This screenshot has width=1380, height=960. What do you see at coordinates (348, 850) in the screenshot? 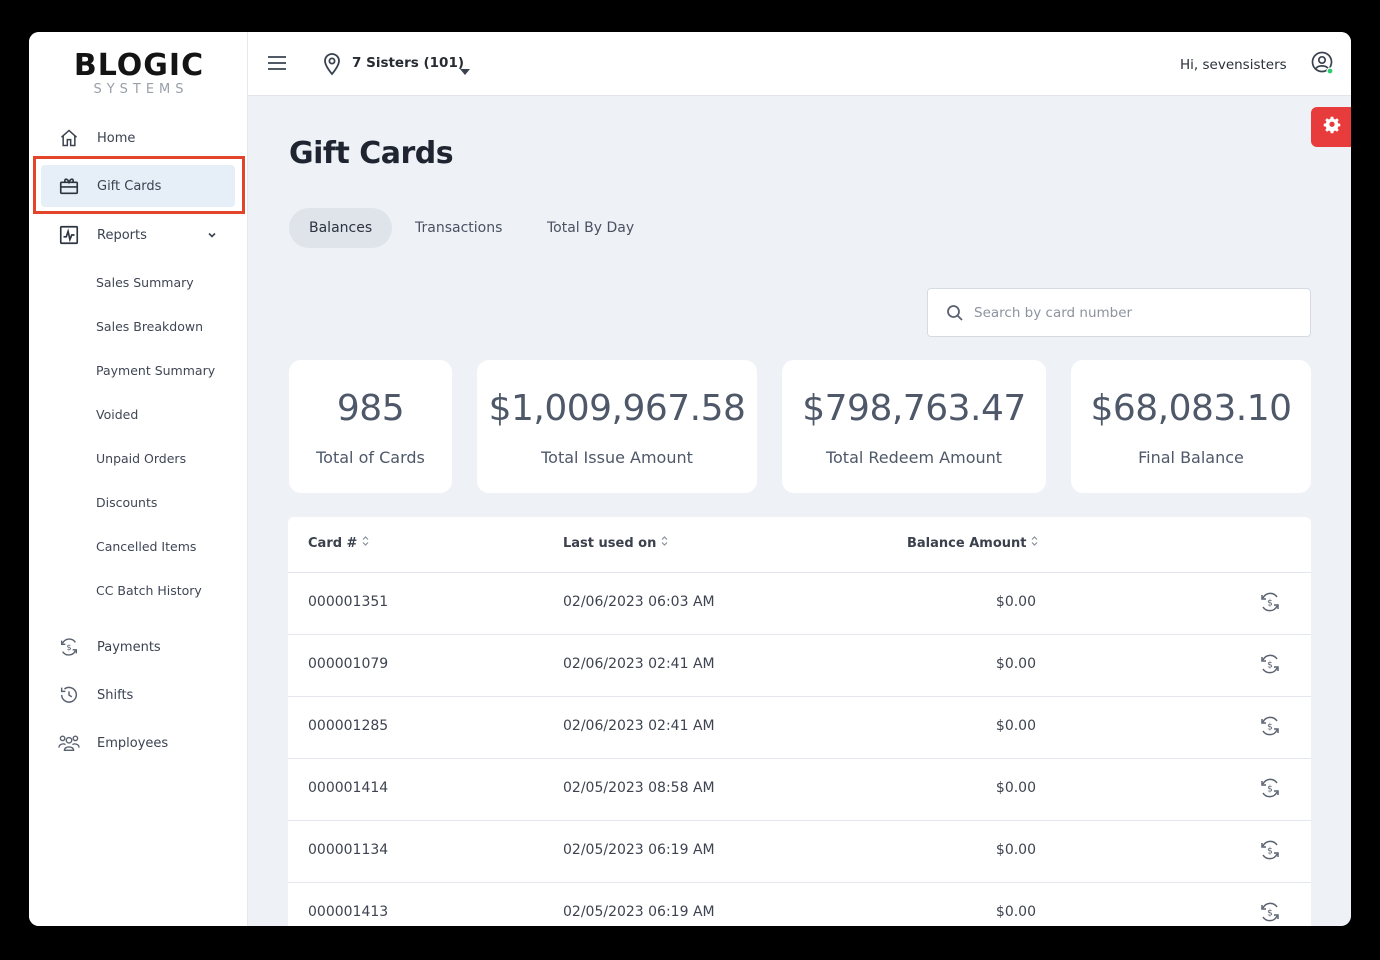
I see `card-number-cell: 000001134` at bounding box center [348, 850].